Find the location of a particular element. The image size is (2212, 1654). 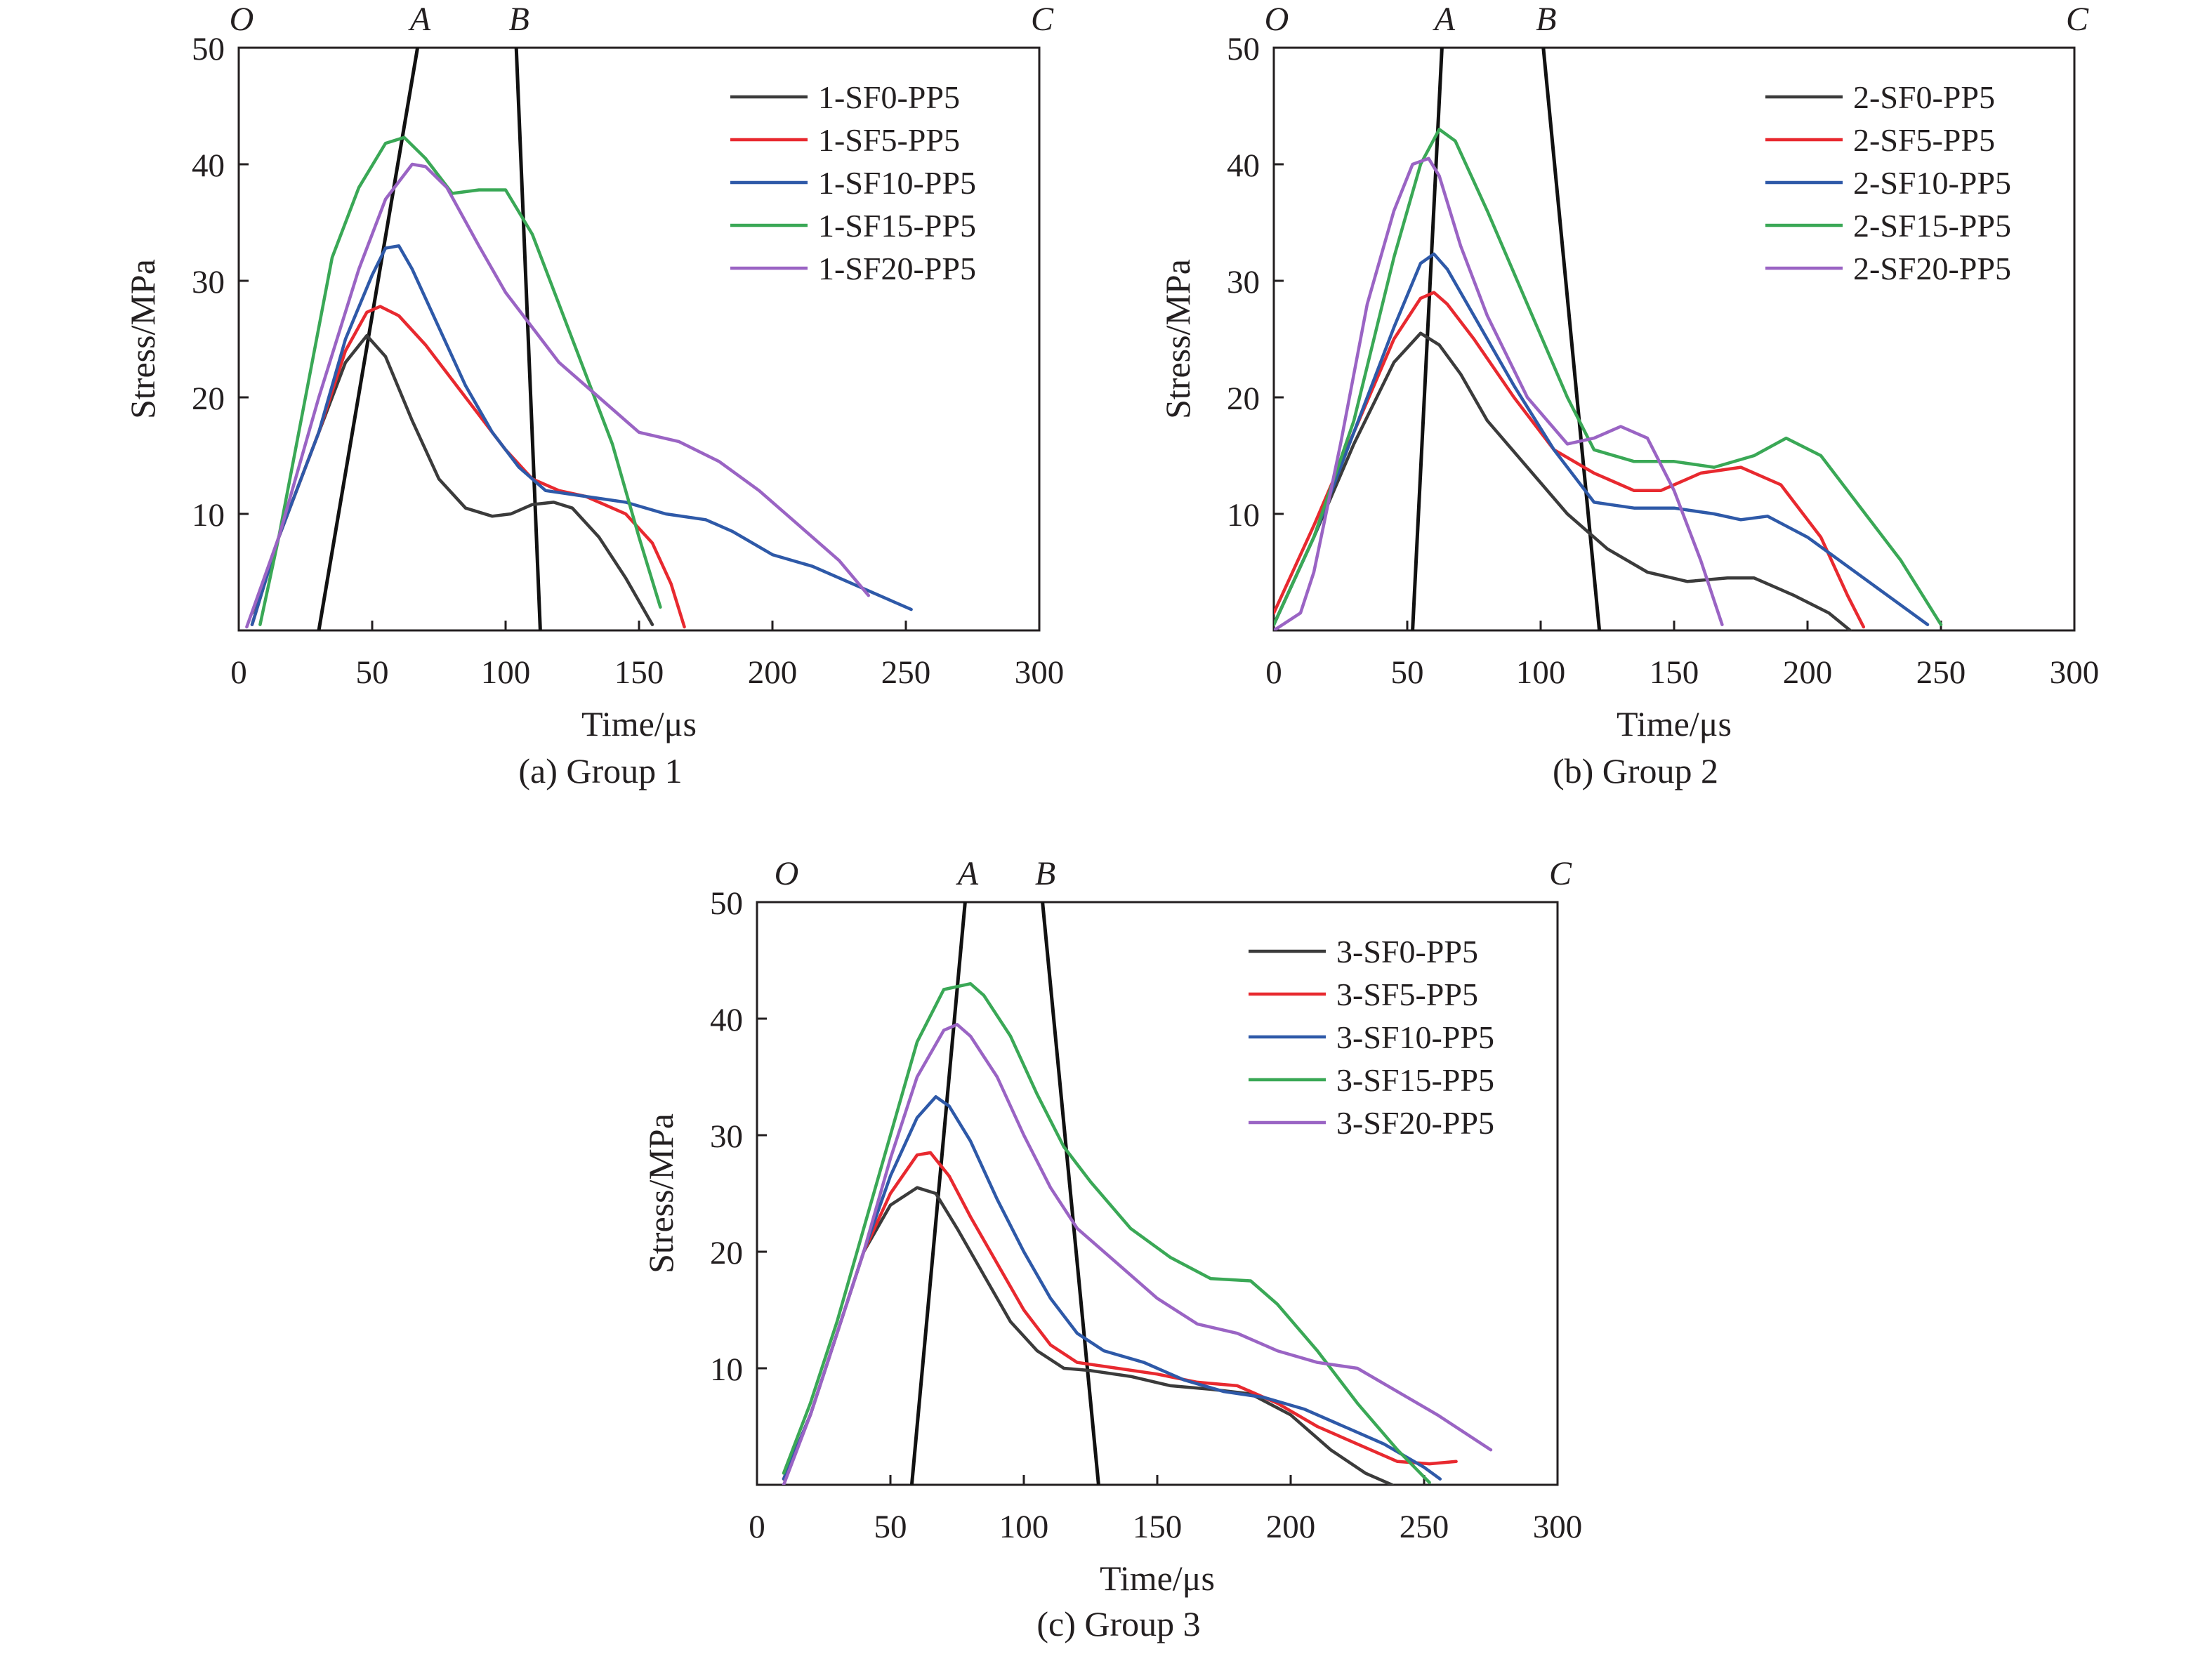

legend-label: 2-SF5-PP5 is located at coordinates (1924, 140).